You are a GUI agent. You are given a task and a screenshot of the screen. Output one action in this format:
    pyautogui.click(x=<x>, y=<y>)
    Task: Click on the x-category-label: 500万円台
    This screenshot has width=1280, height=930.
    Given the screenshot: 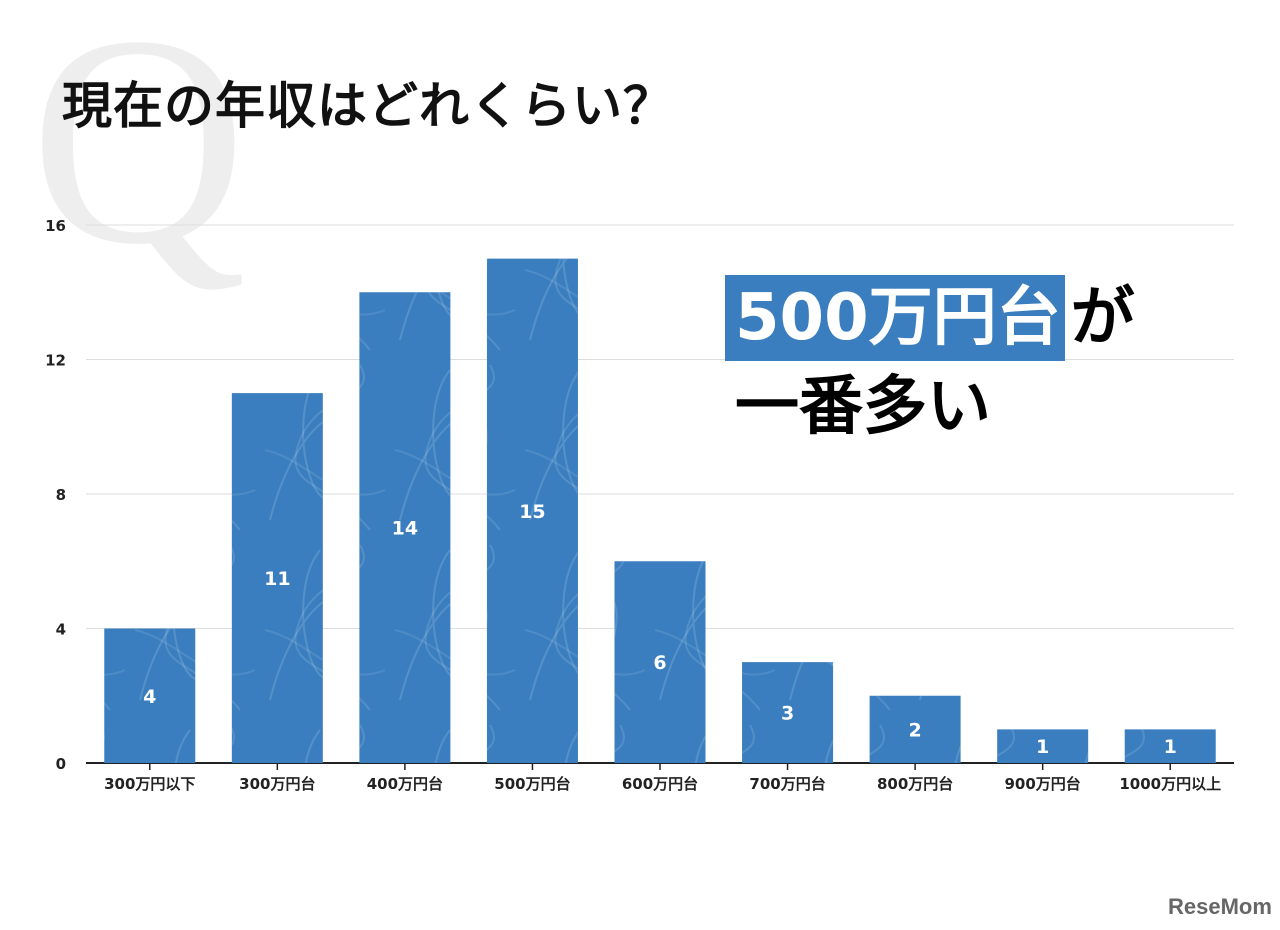 What is the action you would take?
    pyautogui.click(x=532, y=784)
    